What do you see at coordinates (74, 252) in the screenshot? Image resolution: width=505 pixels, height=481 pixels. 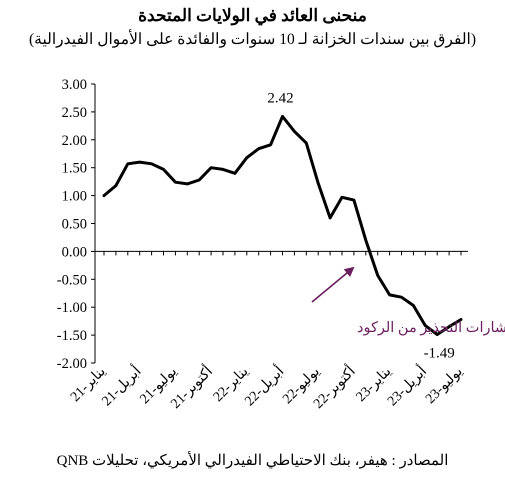 I see `y-tick-label: 0.00` at bounding box center [74, 252].